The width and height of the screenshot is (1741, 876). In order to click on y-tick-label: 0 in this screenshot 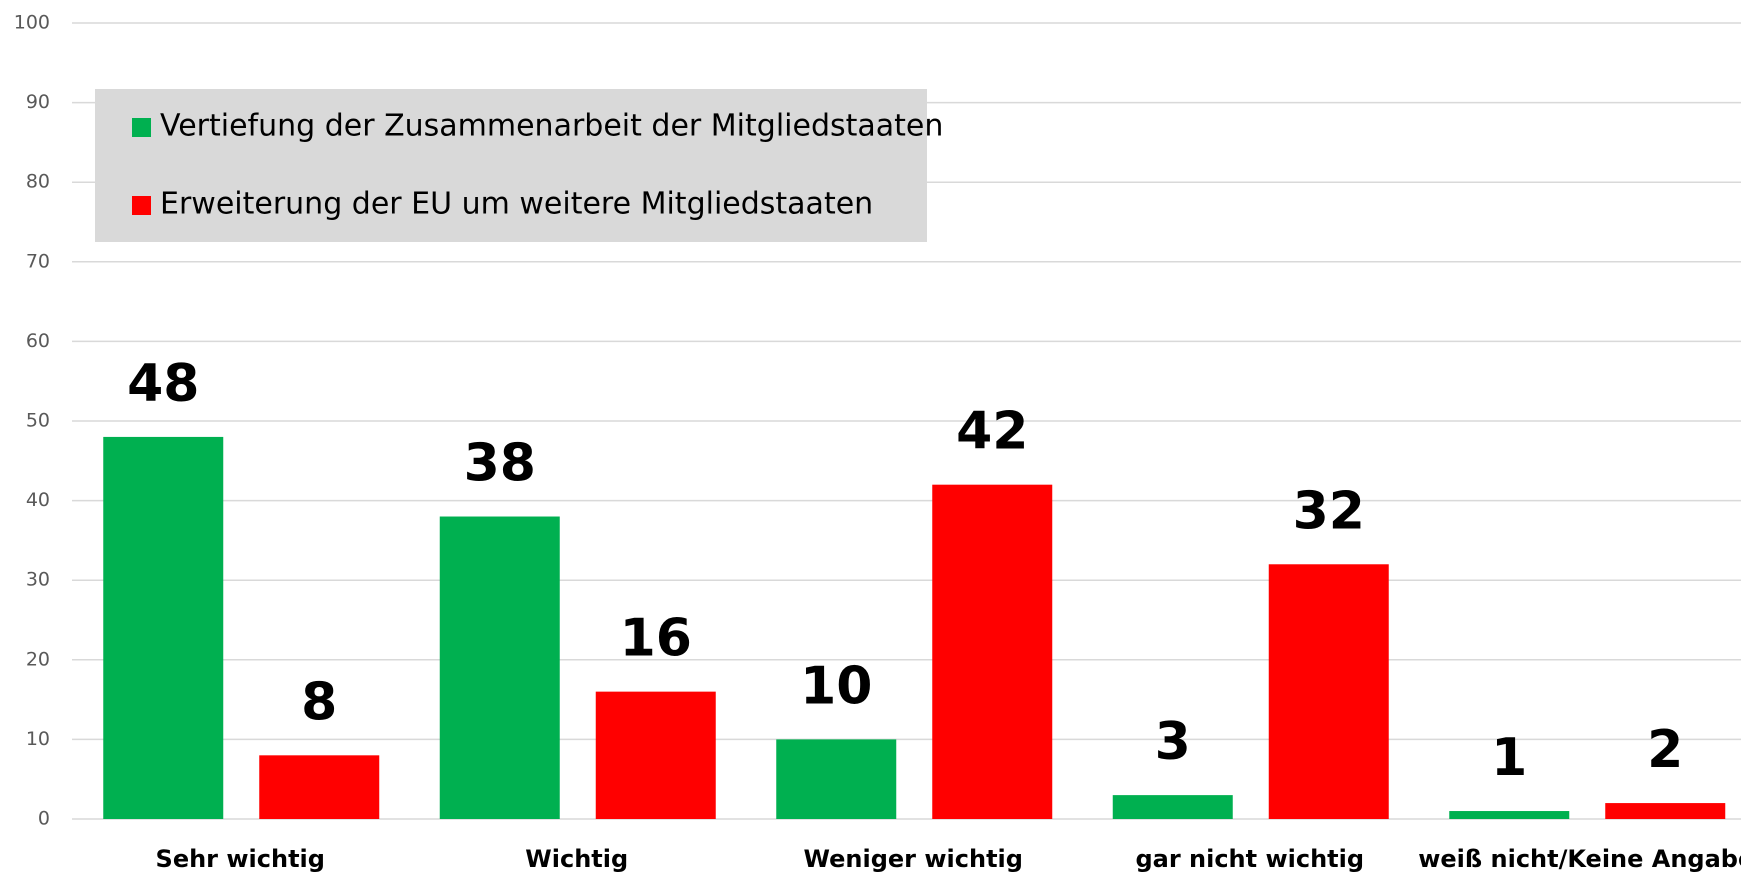, I will do `click(44, 819)`.